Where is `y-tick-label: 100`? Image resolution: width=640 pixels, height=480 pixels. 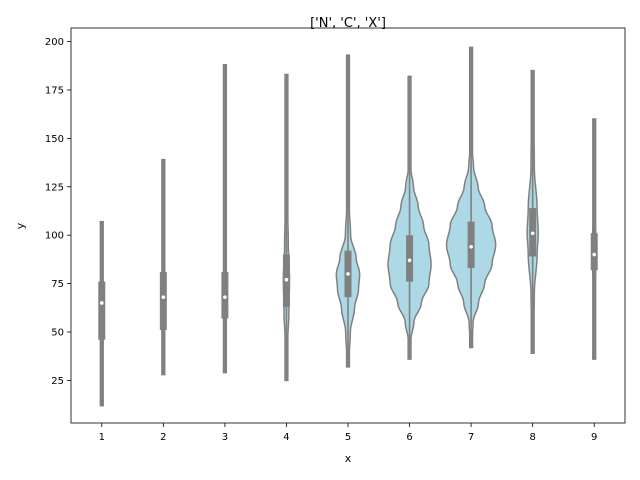
y-tick-label: 100 is located at coordinates (54, 236).